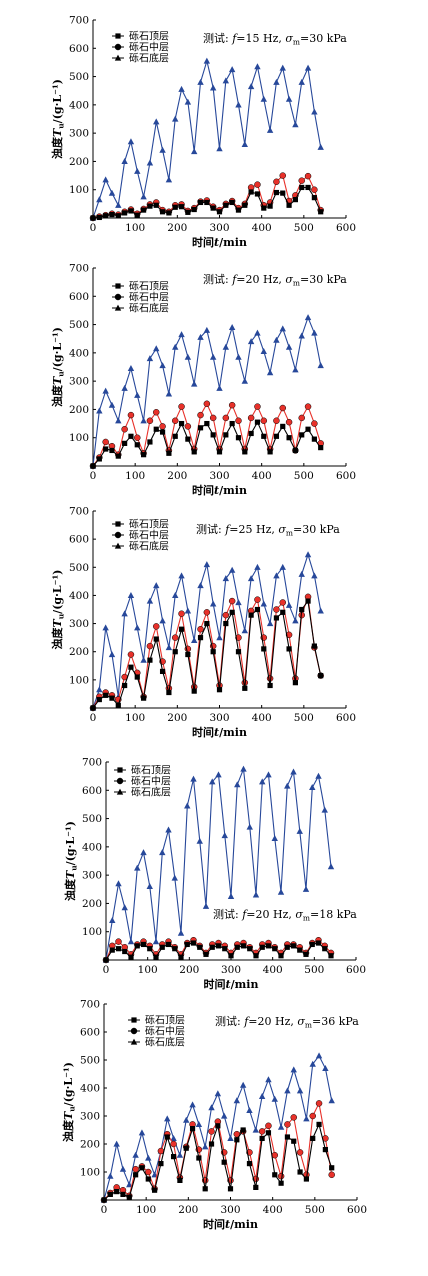 Image resolution: width=428 pixels, height=1276 pixels. I want to click on legend-label: 砾石中层, so click(165, 1031).